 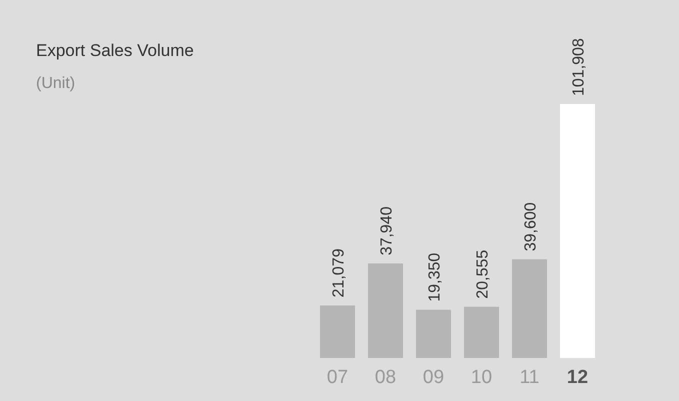 I want to click on x-tick-label: 12, so click(x=577, y=377).